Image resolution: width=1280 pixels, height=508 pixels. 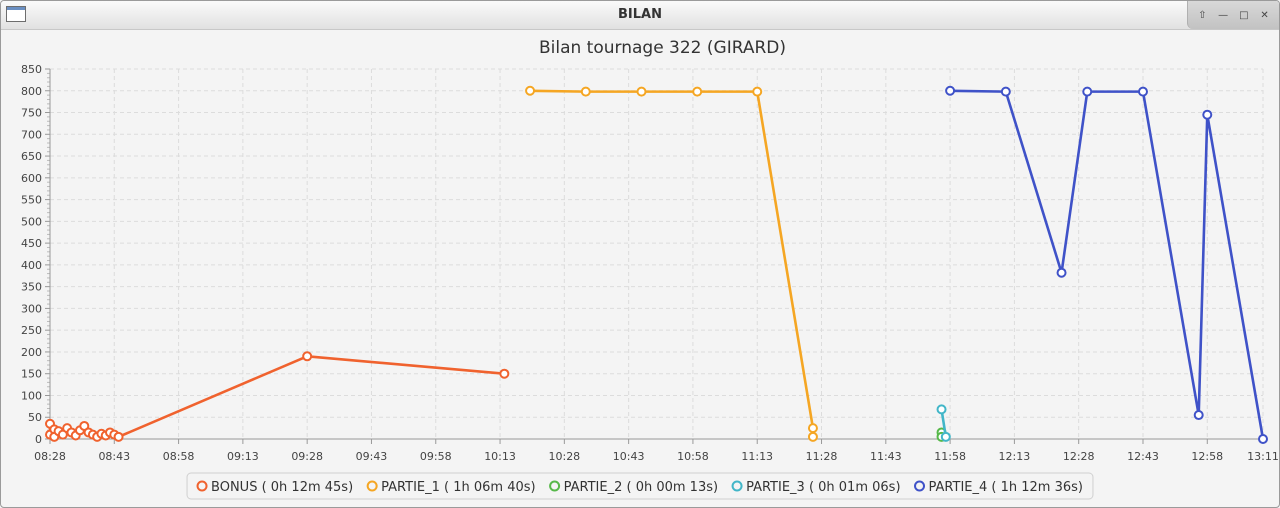 What do you see at coordinates (31, 287) in the screenshot?
I see `y-tick-label: 350` at bounding box center [31, 287].